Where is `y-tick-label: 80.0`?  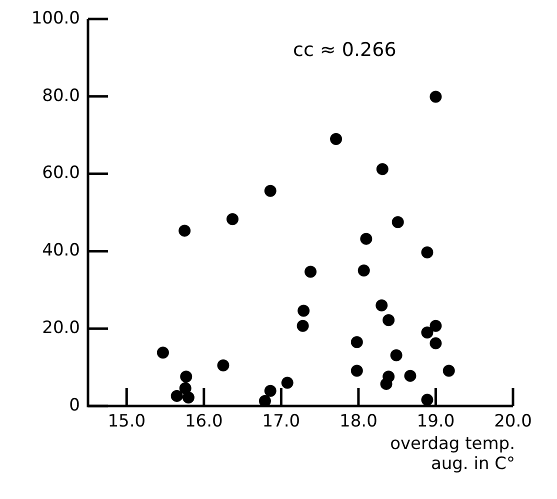 y-tick-label: 80.0 is located at coordinates (61, 96).